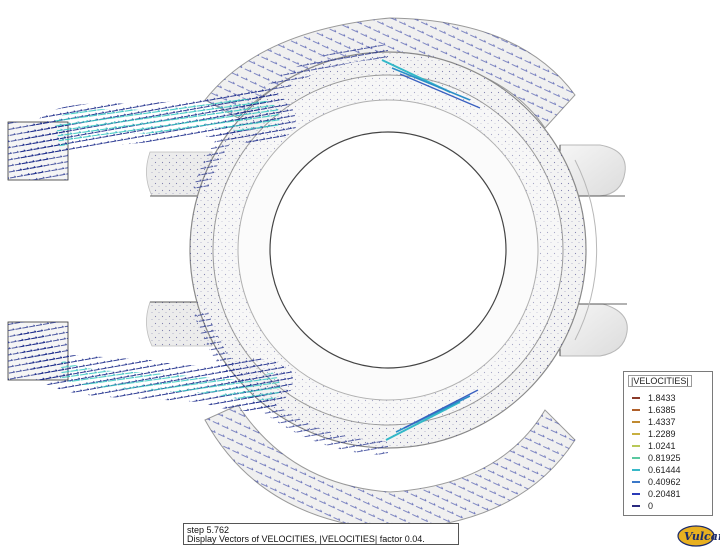 The width and height of the screenshot is (720, 553). I want to click on legend-label: 0.81925, so click(664, 458).